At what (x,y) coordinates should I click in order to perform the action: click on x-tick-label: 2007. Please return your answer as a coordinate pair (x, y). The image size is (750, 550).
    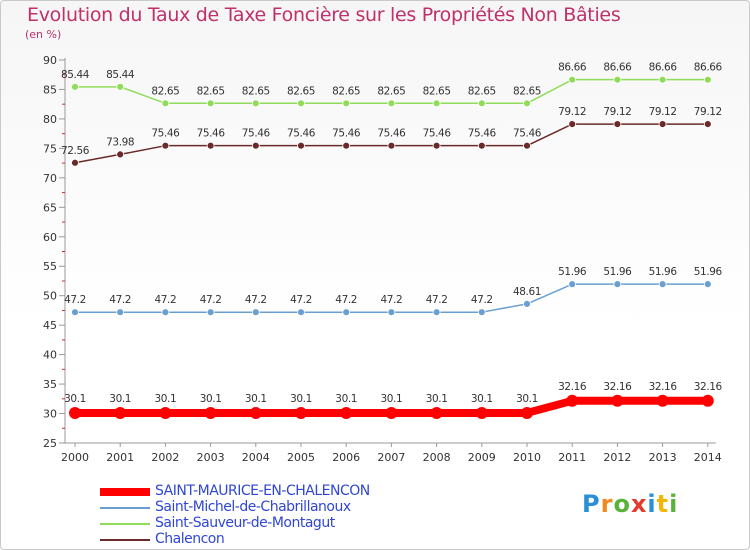
    Looking at the image, I should click on (391, 457).